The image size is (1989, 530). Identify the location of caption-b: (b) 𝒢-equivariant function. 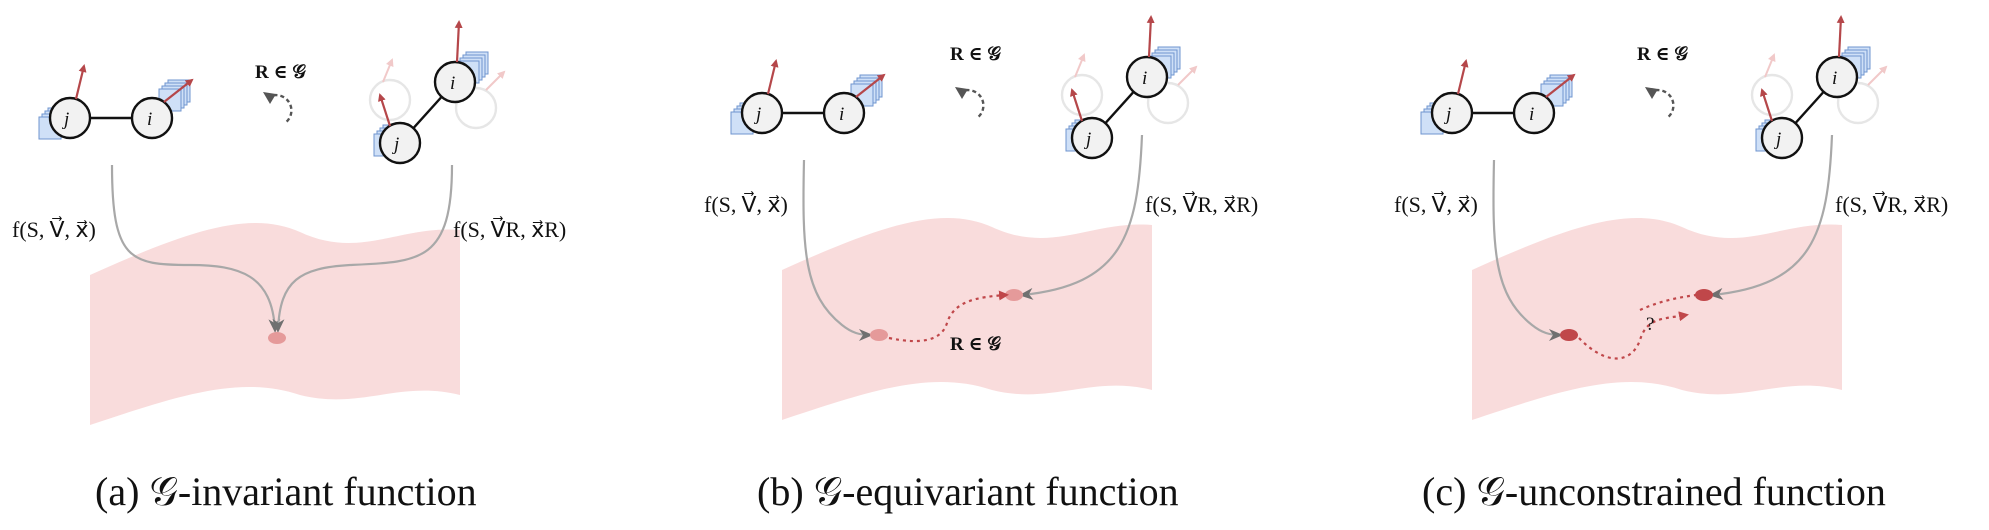
(968, 491).